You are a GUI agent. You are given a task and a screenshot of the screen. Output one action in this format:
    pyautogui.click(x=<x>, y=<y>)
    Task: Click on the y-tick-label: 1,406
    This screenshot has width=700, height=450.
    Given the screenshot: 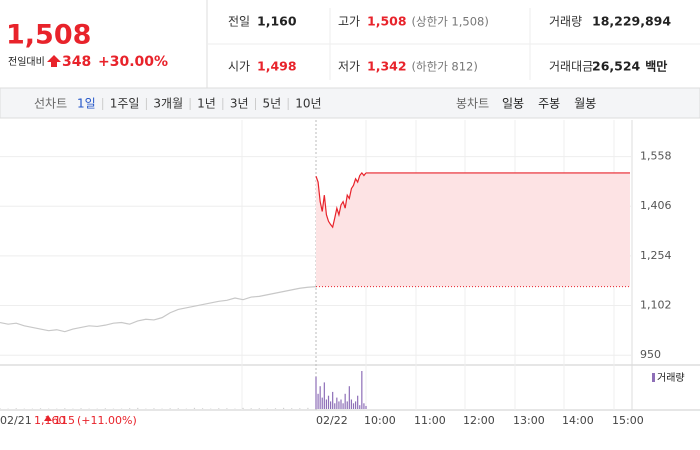 What is the action you would take?
    pyautogui.click(x=656, y=205)
    